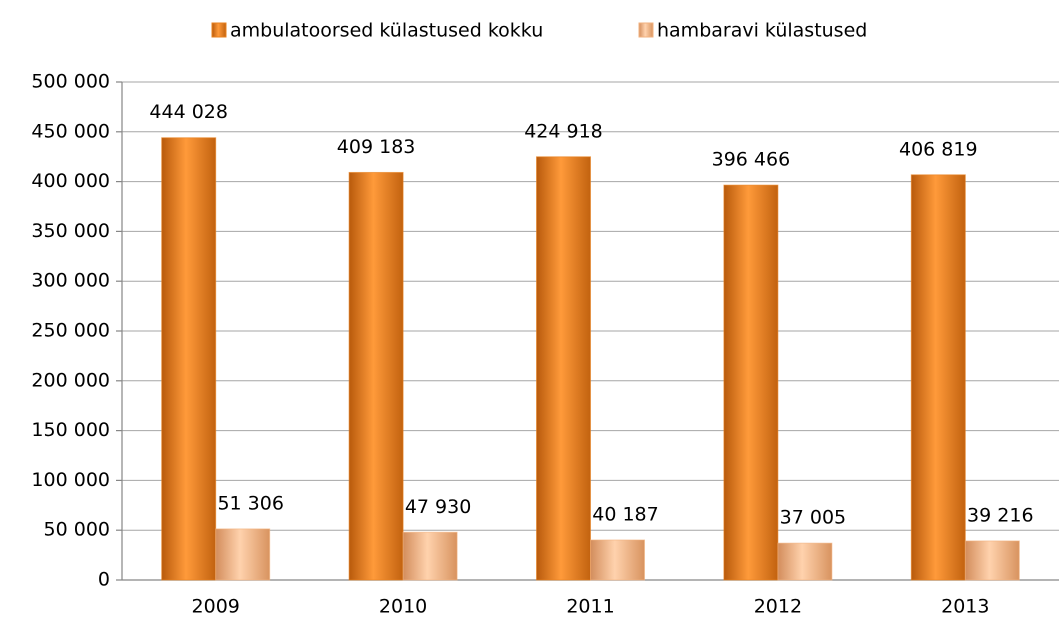 The height and width of the screenshot is (623, 1059). What do you see at coordinates (751, 160) in the screenshot?
I see `data-label: 396 466` at bounding box center [751, 160].